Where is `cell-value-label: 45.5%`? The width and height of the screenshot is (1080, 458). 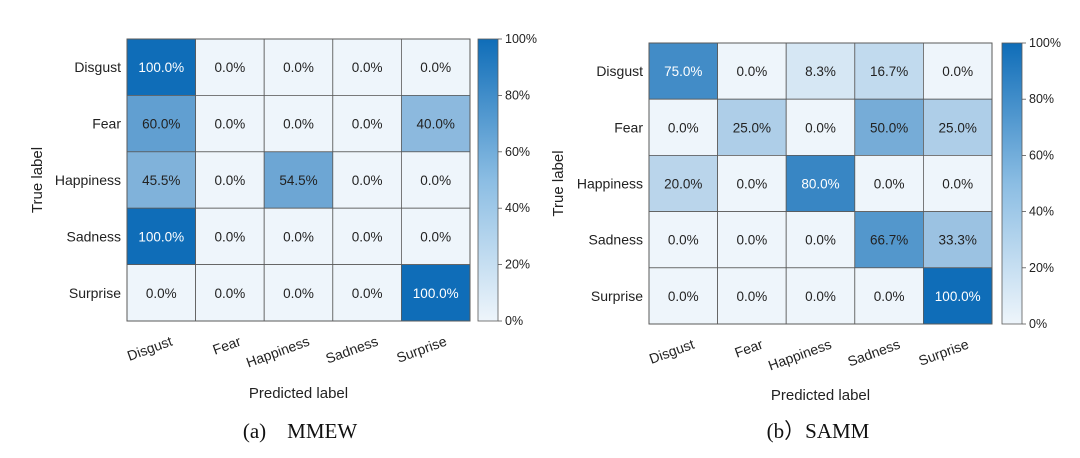 cell-value-label: 45.5% is located at coordinates (161, 180).